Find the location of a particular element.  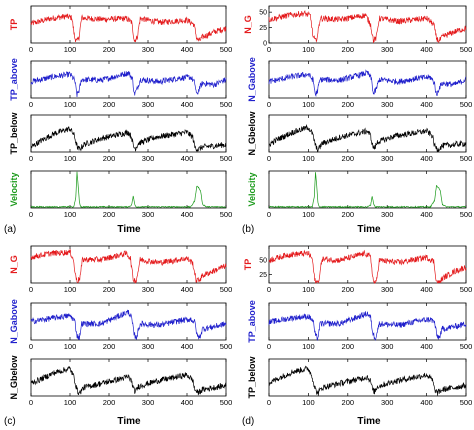

panel-b-subplot-2: 0 100 200 300 400 500 N_Gabove is located at coordinates (359, 83).